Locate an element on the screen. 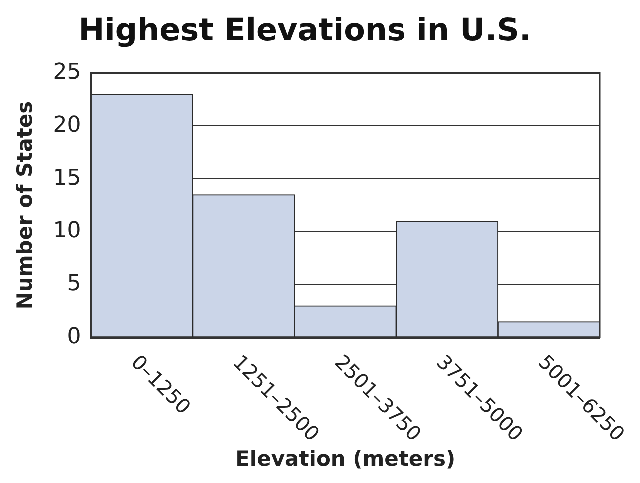  y-tick-label: 5 is located at coordinates (74, 284).